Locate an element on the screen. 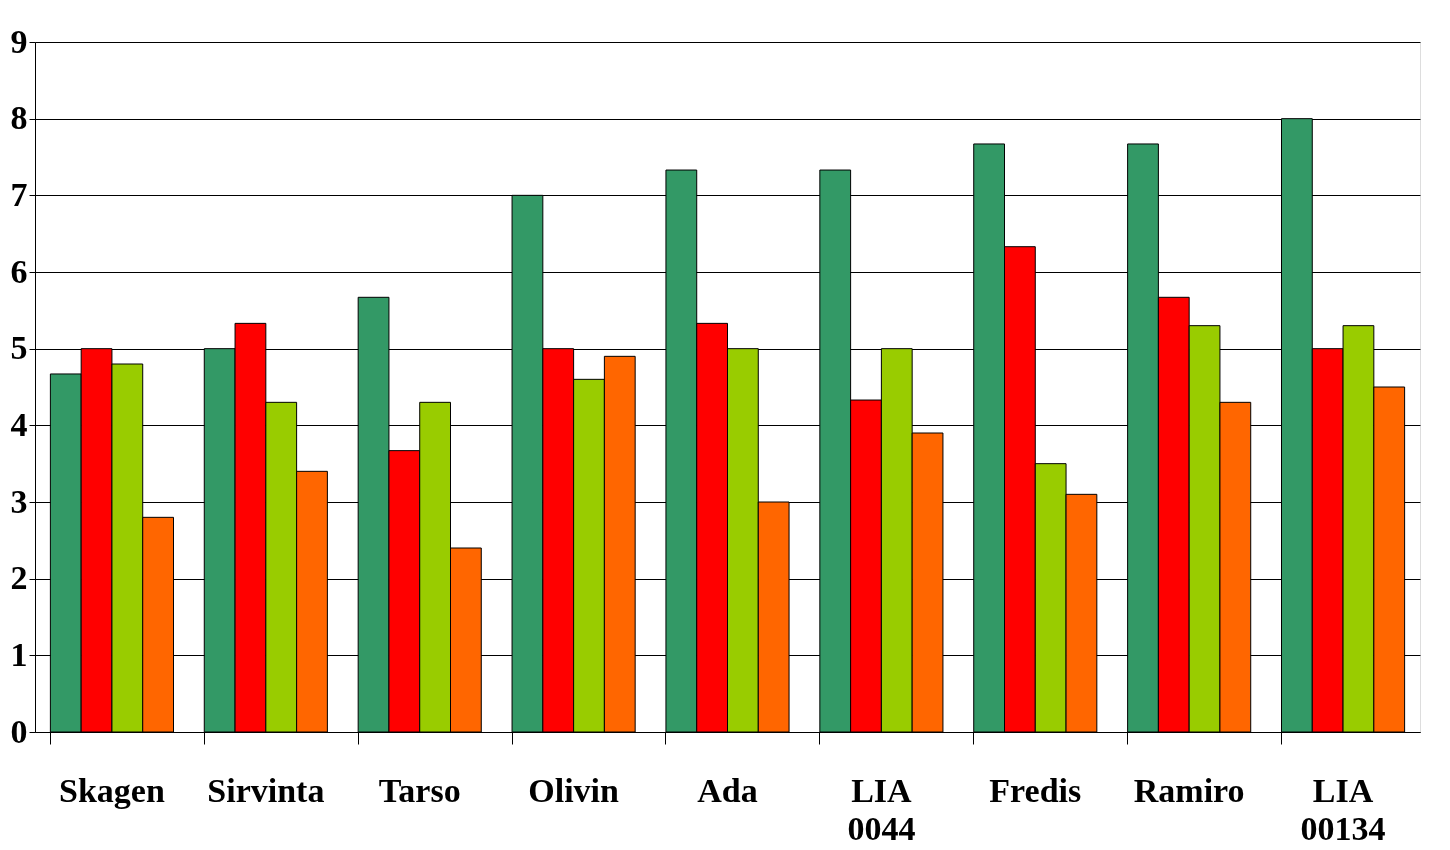  x-tick-label: LIA 0044 is located at coordinates (881, 809).